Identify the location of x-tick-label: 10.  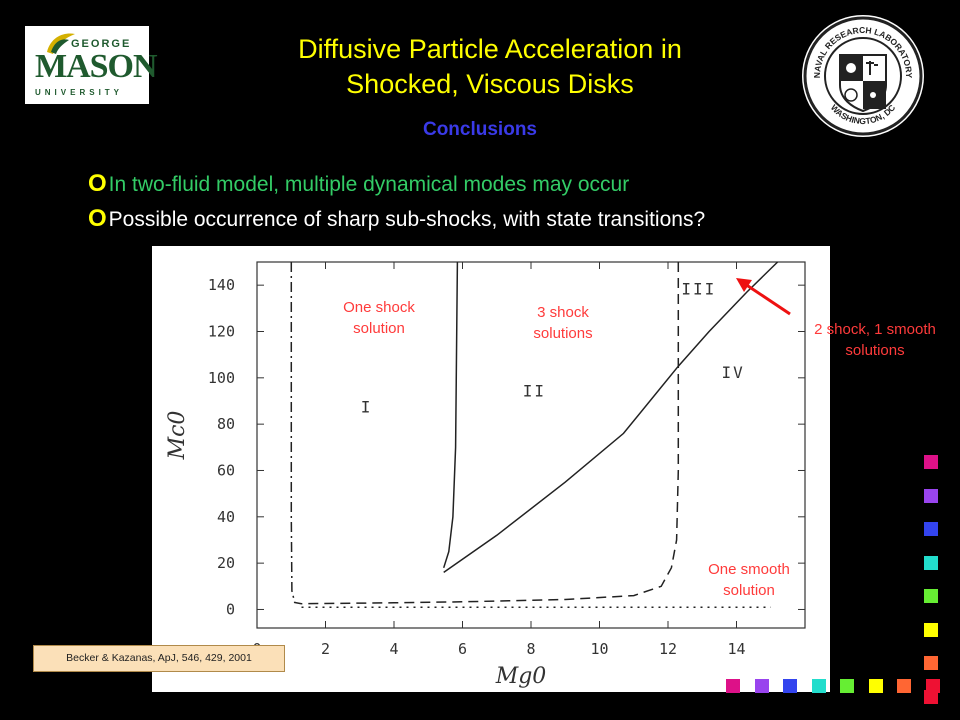
(599, 649).